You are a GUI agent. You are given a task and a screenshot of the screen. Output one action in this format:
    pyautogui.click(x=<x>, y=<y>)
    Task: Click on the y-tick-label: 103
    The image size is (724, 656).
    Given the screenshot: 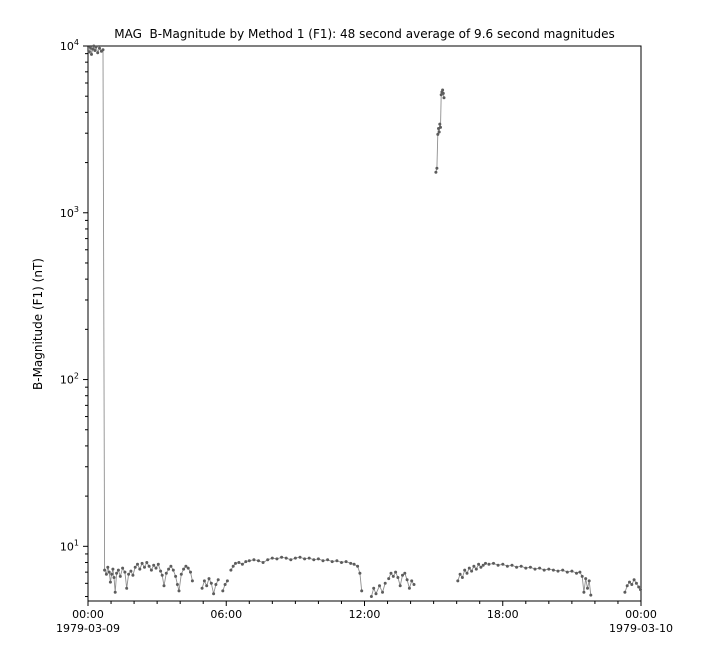 What is the action you would take?
    pyautogui.click(x=69, y=212)
    